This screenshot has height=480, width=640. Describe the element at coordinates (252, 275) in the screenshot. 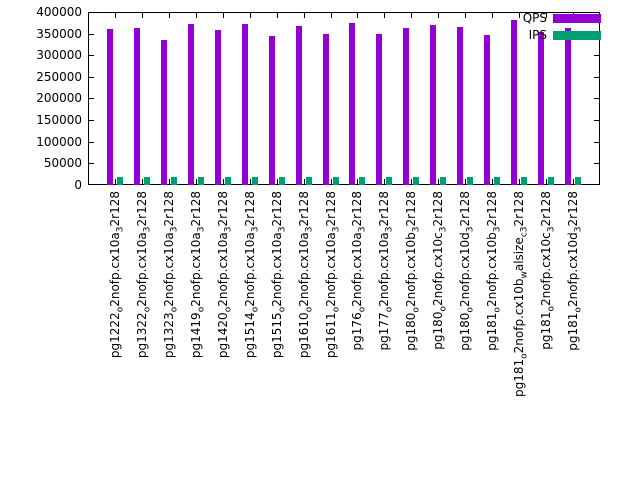

I see `x-tick-label: pg1514o2nofp.cx10a32r128` at that location.